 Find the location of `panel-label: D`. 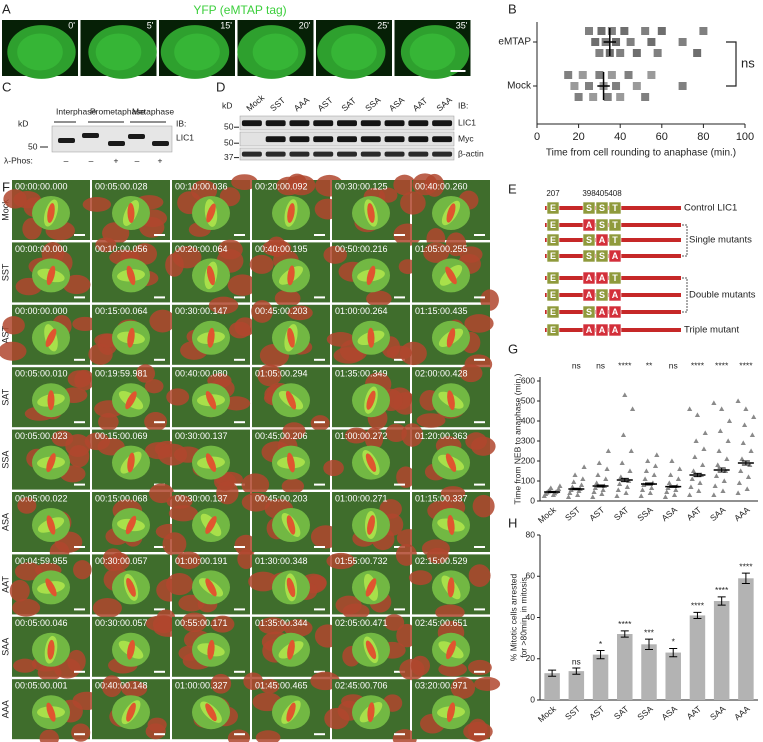

panel-label: D is located at coordinates (220, 86).